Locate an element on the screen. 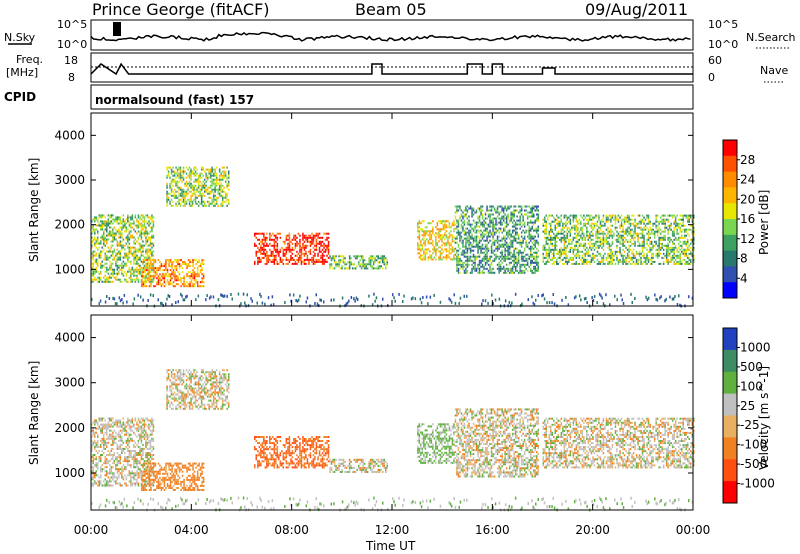 The width and height of the screenshot is (800, 554). cpid-mode-text: normalsound (fast) 157 is located at coordinates (174, 100).